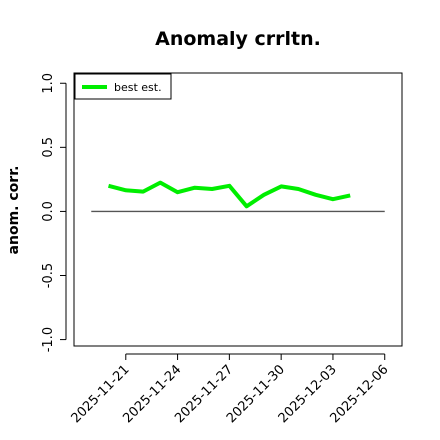 This screenshot has width=440, height=440. I want to click on y-axis: -1.0 -0.5 0.0 0.5 1.0, so click(54, 212).